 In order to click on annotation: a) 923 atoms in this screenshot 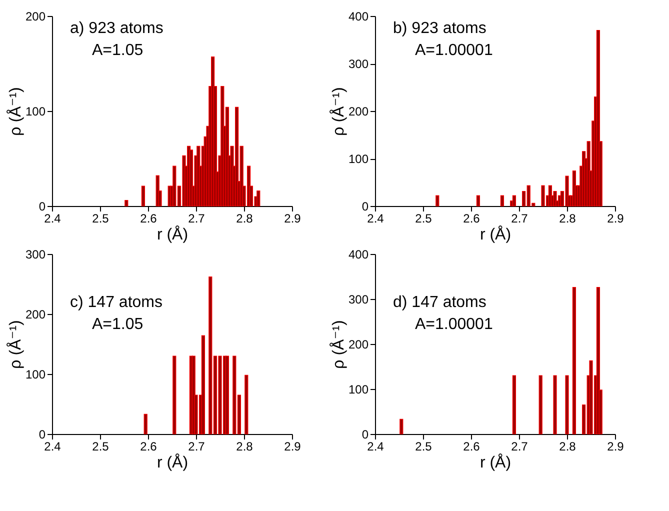, I will do `click(117, 28)`.